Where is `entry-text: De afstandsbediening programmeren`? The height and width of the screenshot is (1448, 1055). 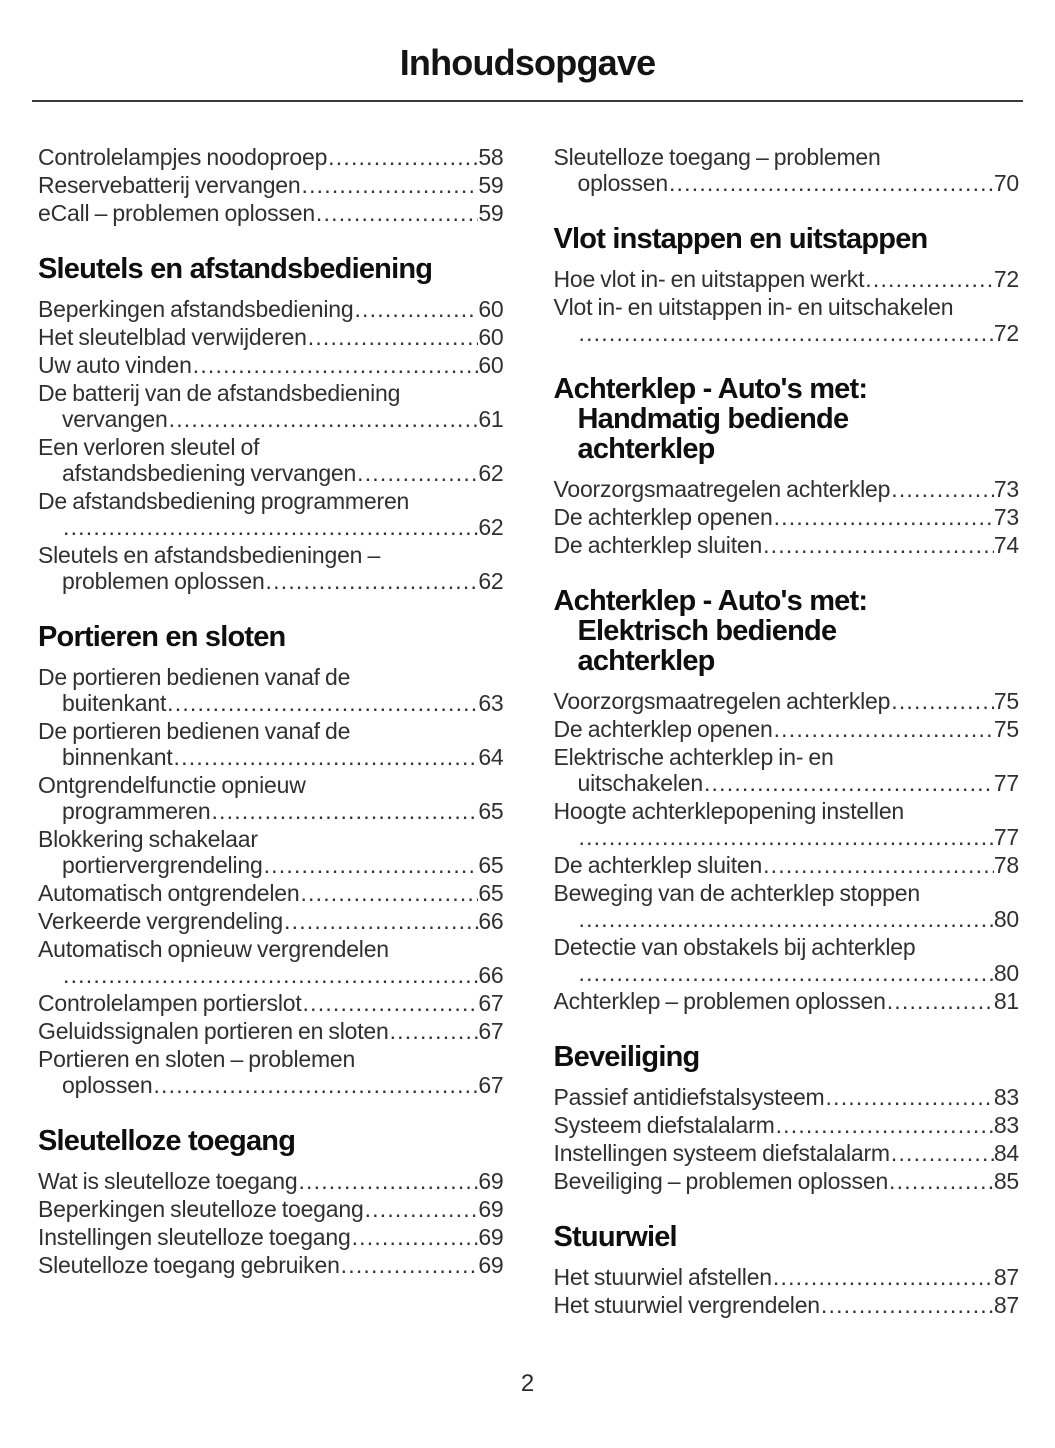
entry-text: De afstandsbediening programmeren is located at coordinates (224, 501).